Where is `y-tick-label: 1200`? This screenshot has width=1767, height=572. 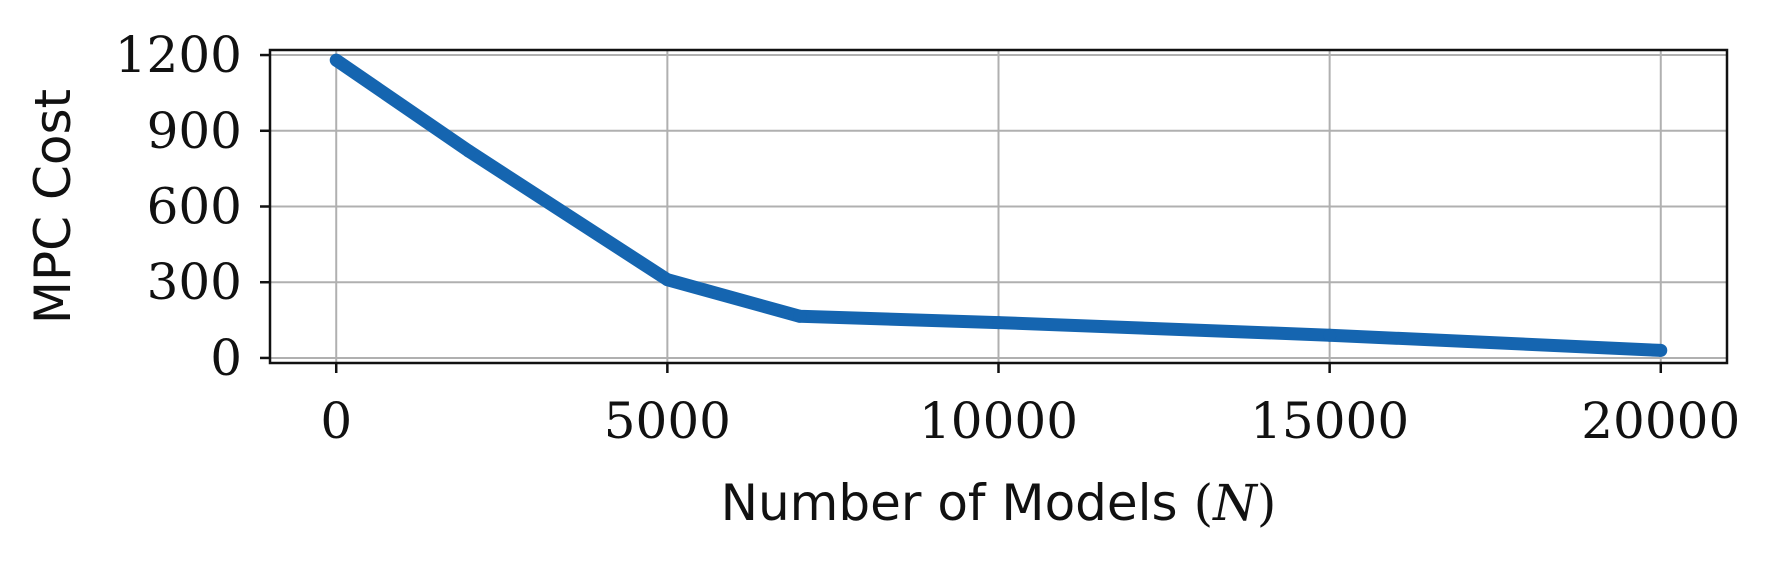
y-tick-label: 1200 is located at coordinates (178, 55).